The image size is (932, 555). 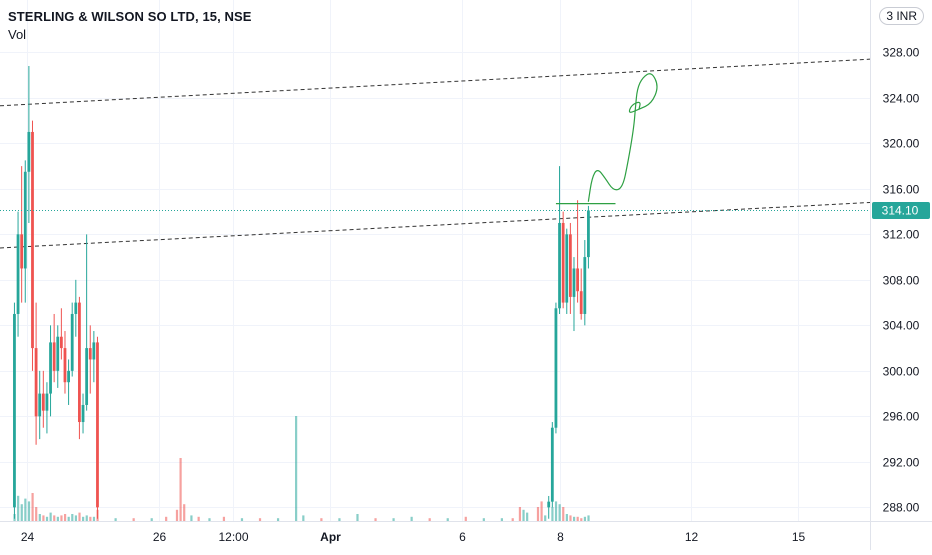 What do you see at coordinates (606, 139) in the screenshot?
I see `drawing-layer` at bounding box center [606, 139].